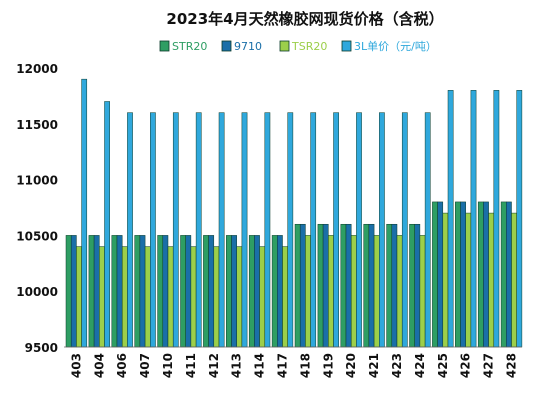  I want to click on x-tick-label: 421, so click(374, 365).